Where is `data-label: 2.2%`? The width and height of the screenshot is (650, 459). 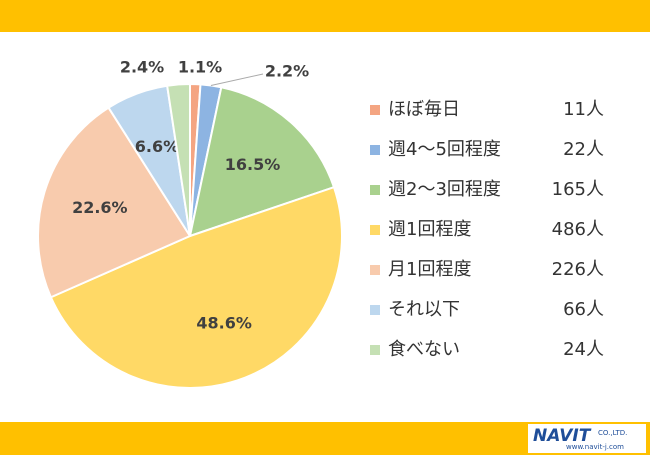
data-label: 2.2% is located at coordinates (287, 71).